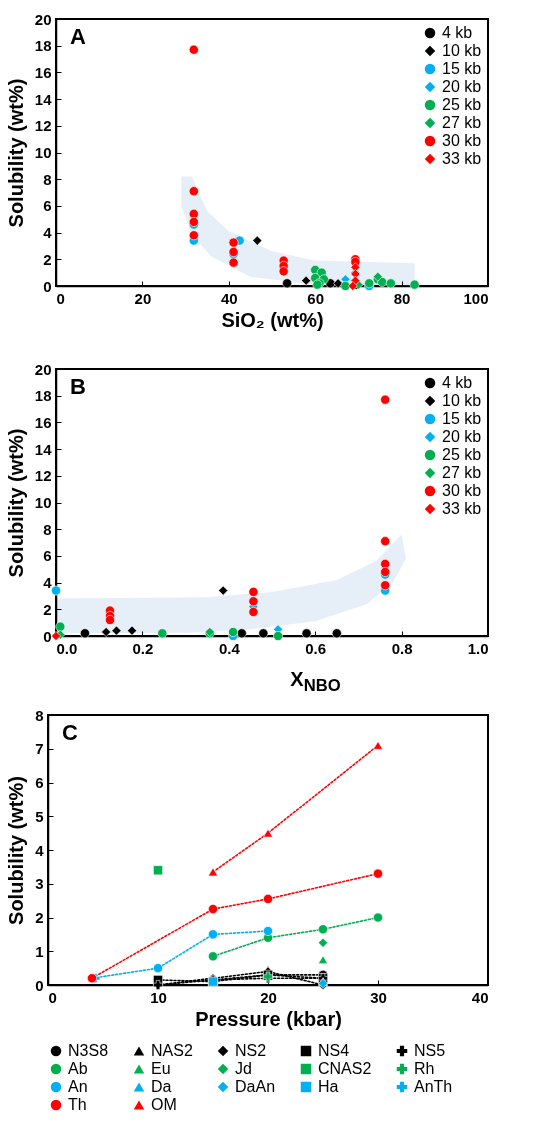  What do you see at coordinates (60, 298) in the screenshot?
I see `x-tick-label: 0` at bounding box center [60, 298].